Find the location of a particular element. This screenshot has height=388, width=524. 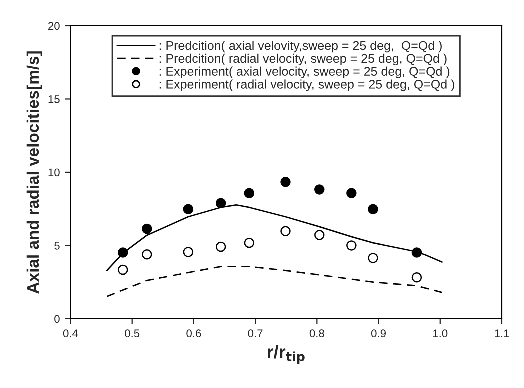

y-tick-label: 10 is located at coordinates (54, 172).